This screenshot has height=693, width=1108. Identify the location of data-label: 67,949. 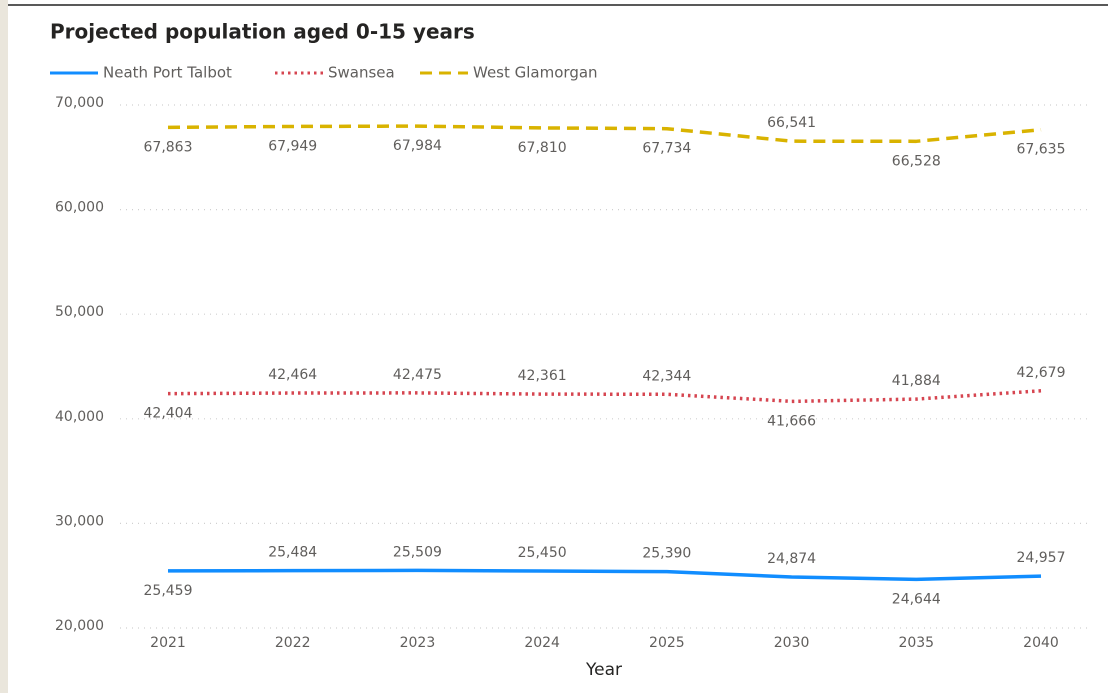
(292, 146).